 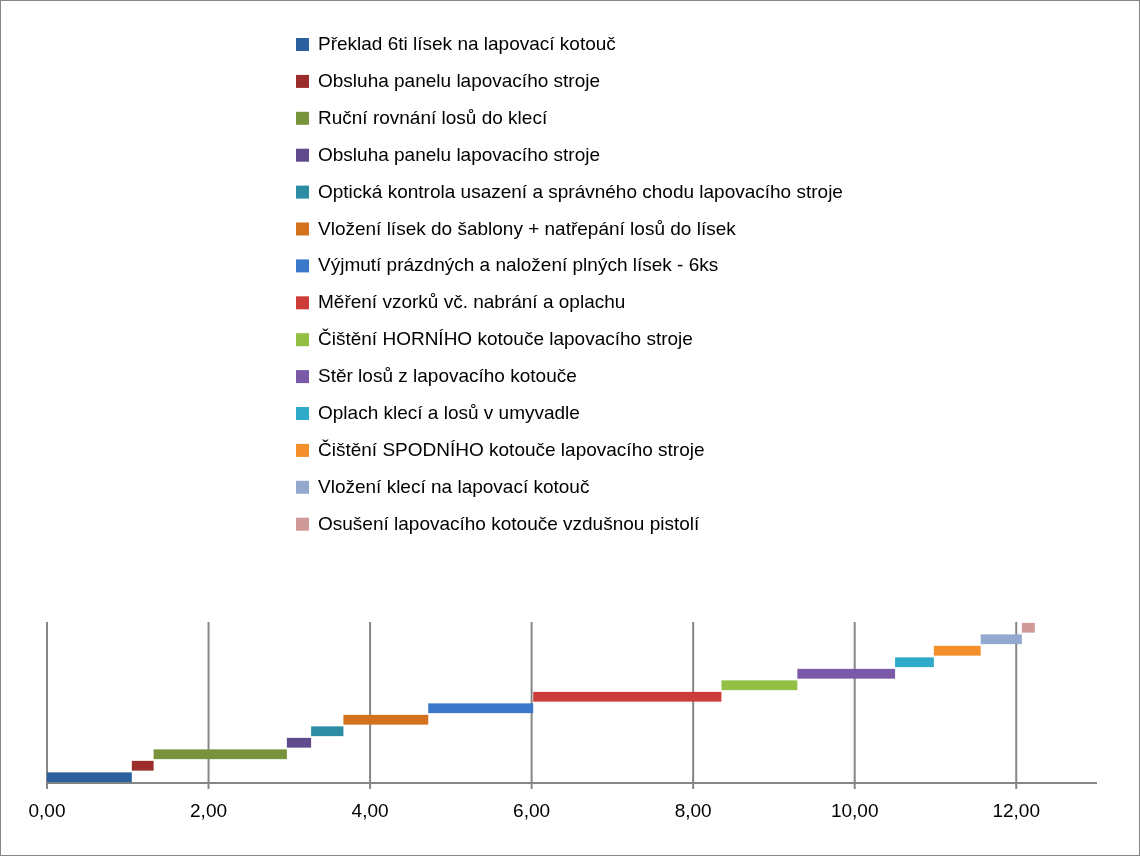 What do you see at coordinates (511, 449) in the screenshot?
I see `legend-label: Čištění SPODNÍHO kotouče lapovacího stroje` at bounding box center [511, 449].